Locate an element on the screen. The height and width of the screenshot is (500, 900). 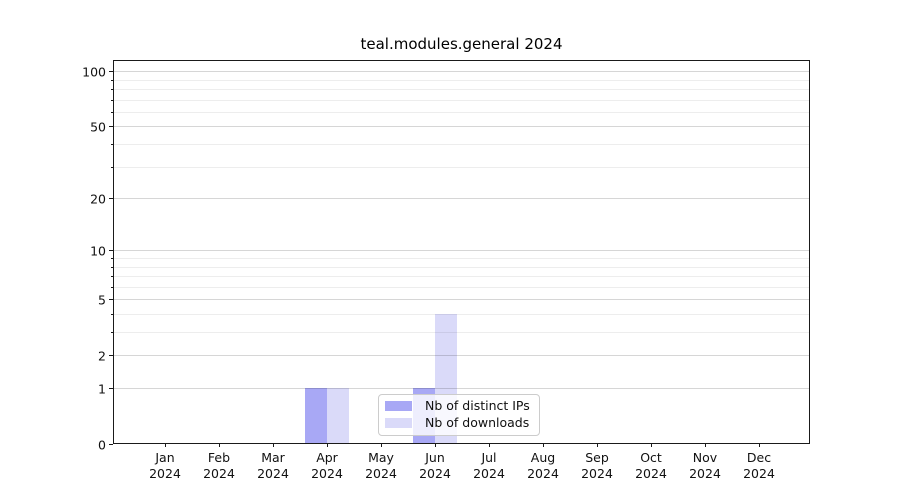
legend-item-downloads: Nb of downloads is located at coordinates (457, 423).